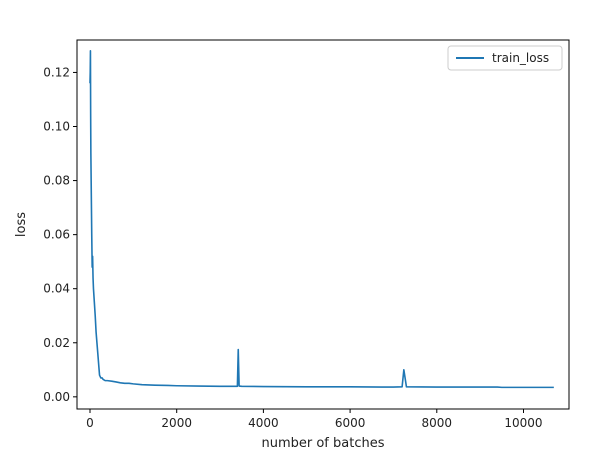 The width and height of the screenshot is (616, 456). What do you see at coordinates (520, 58) in the screenshot?
I see `legend-label-train-loss: train_loss` at bounding box center [520, 58].